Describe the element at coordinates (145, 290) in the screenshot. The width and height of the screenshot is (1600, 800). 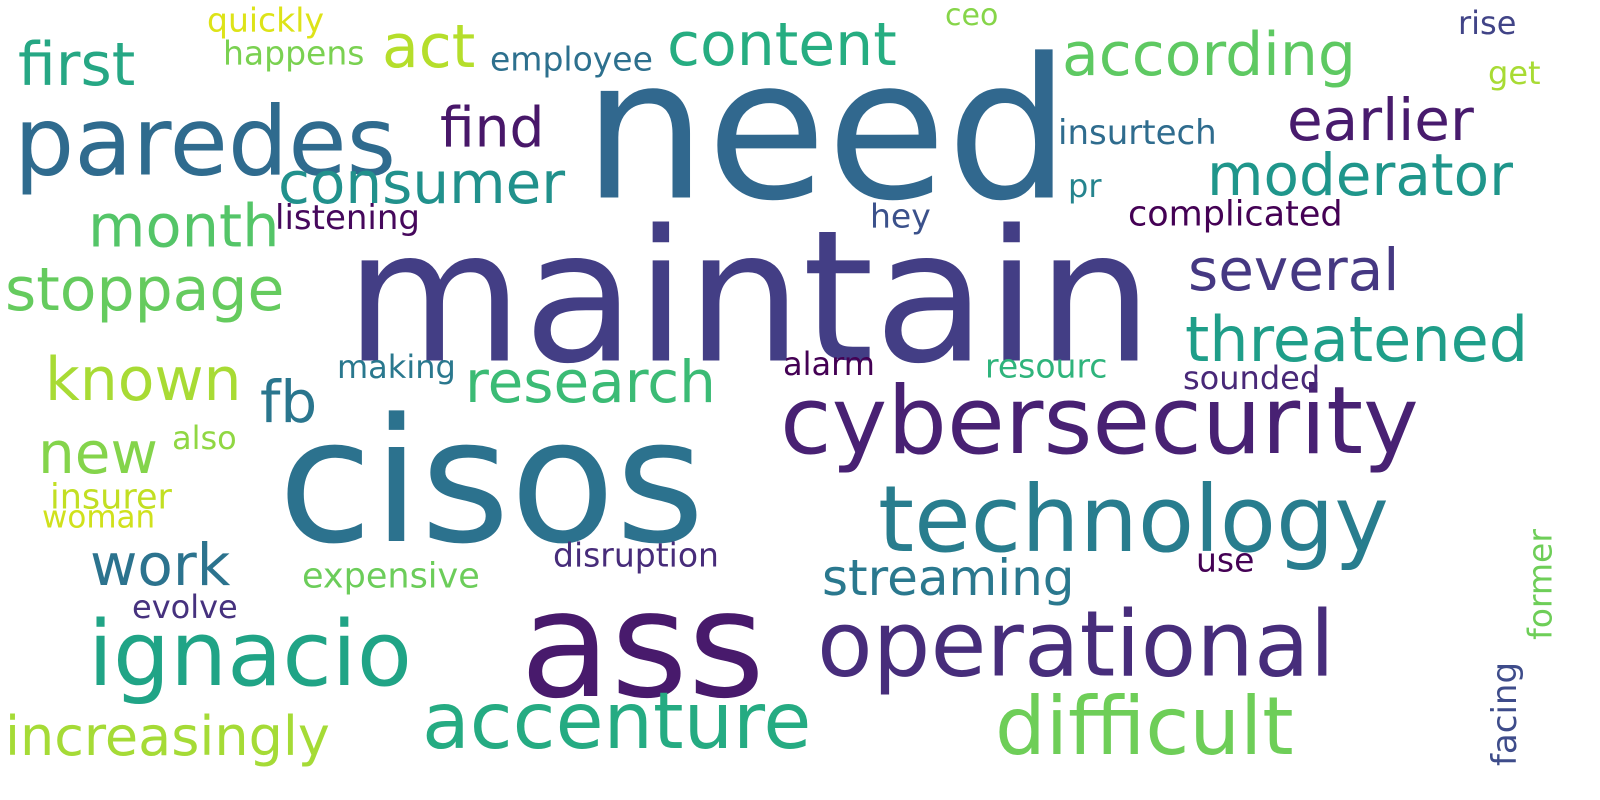
I see `word-stoppage: stoppage` at that location.